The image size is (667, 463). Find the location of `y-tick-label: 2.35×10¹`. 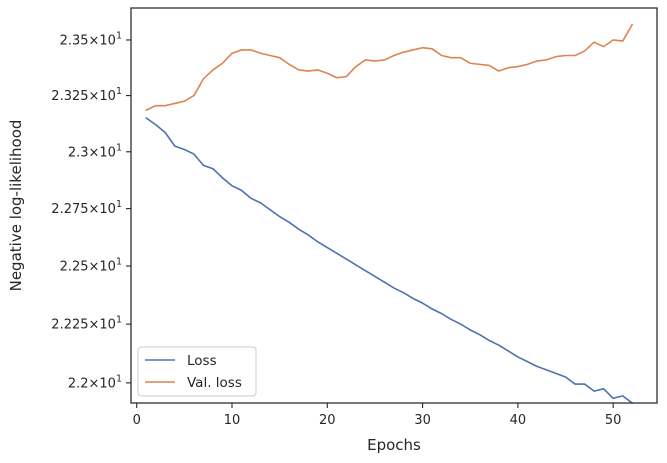

y-tick-label: 2.35×10¹ is located at coordinates (91, 39).